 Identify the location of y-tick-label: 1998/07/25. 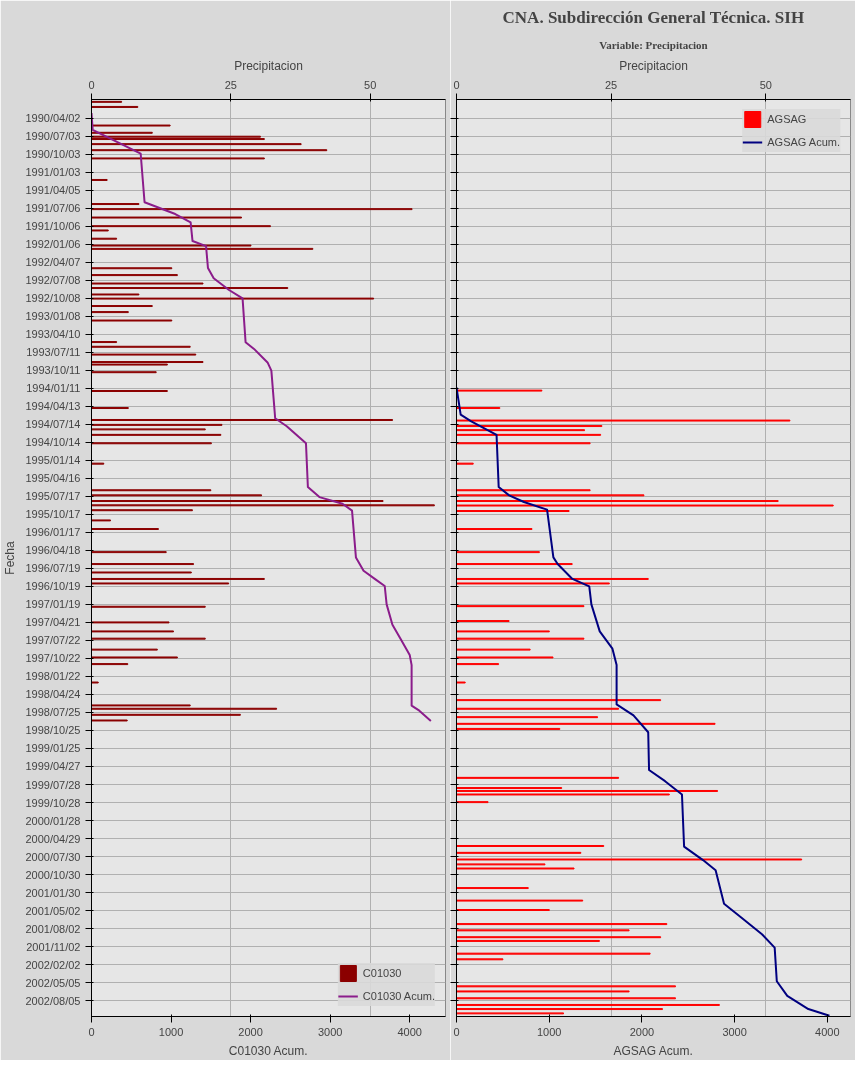
(53, 712).